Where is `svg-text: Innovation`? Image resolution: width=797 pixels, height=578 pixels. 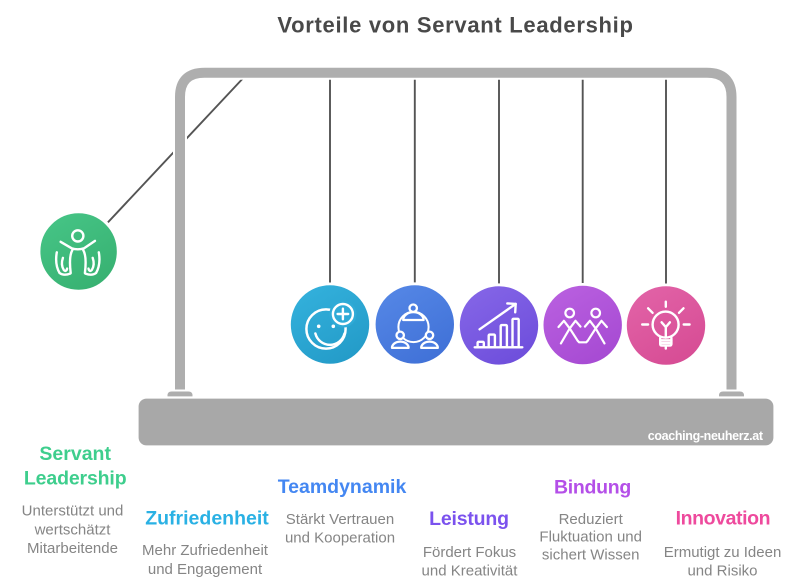
svg-text: Innovation is located at coordinates (723, 518).